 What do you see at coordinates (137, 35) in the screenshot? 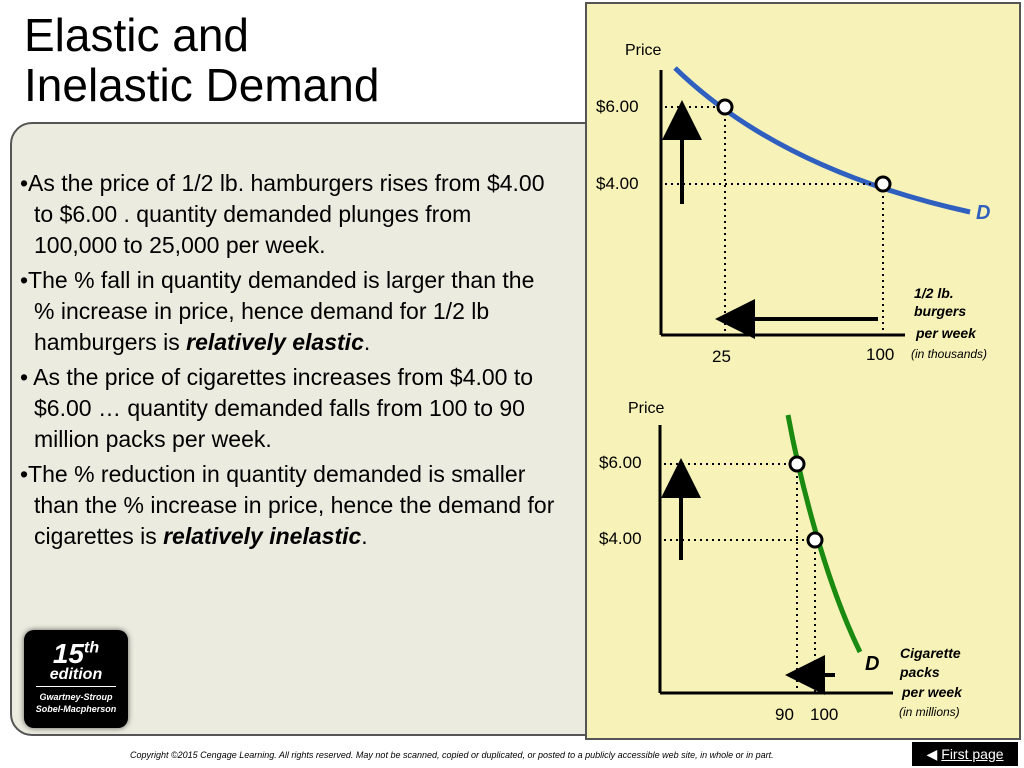
I see `title-line-1: Elastic and` at bounding box center [137, 35].